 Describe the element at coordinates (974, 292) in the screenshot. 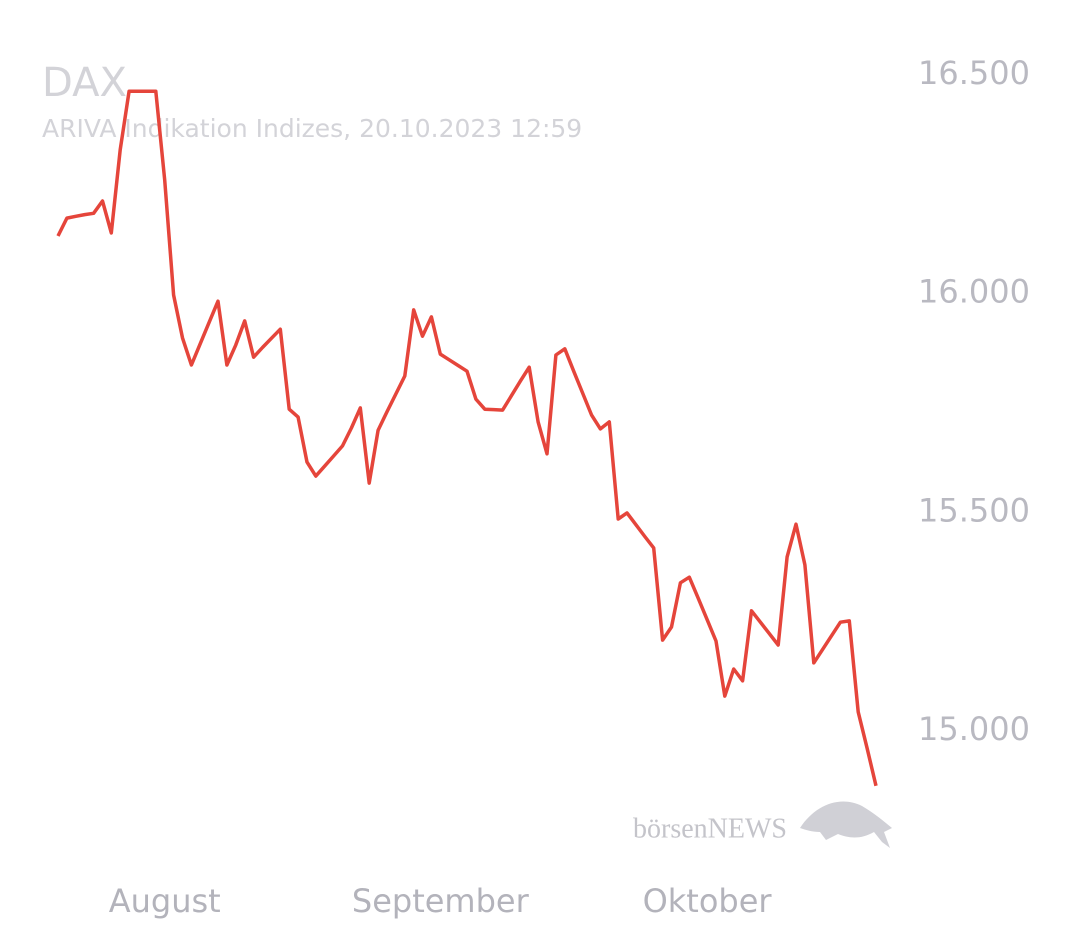

I see `y-tick-label: 16.000` at that location.